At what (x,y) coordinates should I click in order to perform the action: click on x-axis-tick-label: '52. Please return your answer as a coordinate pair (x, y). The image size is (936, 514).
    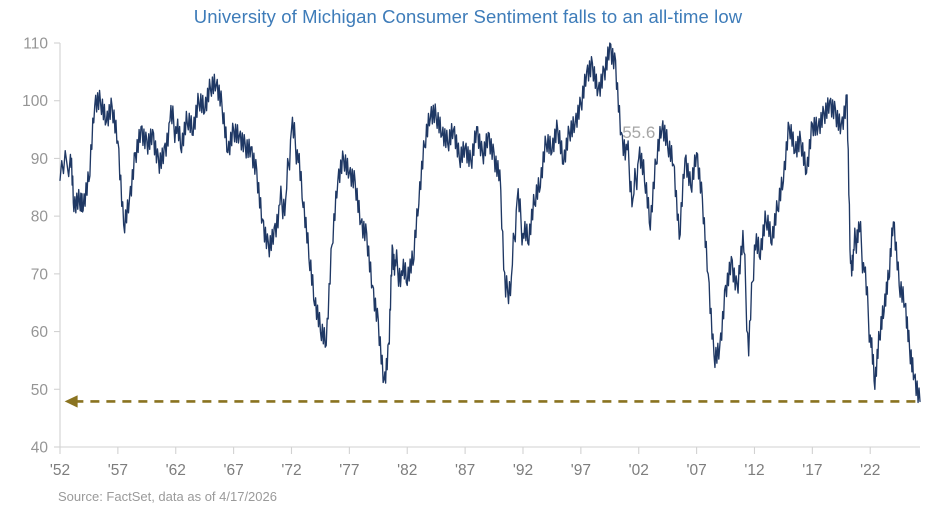
    Looking at the image, I should click on (60, 470).